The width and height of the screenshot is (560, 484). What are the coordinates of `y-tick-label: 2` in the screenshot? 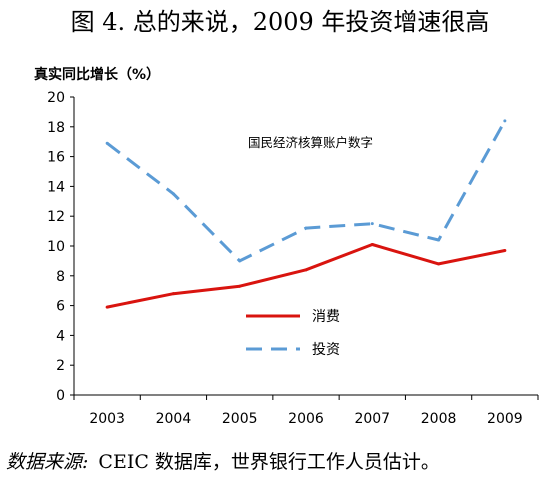 It's located at (60, 366).